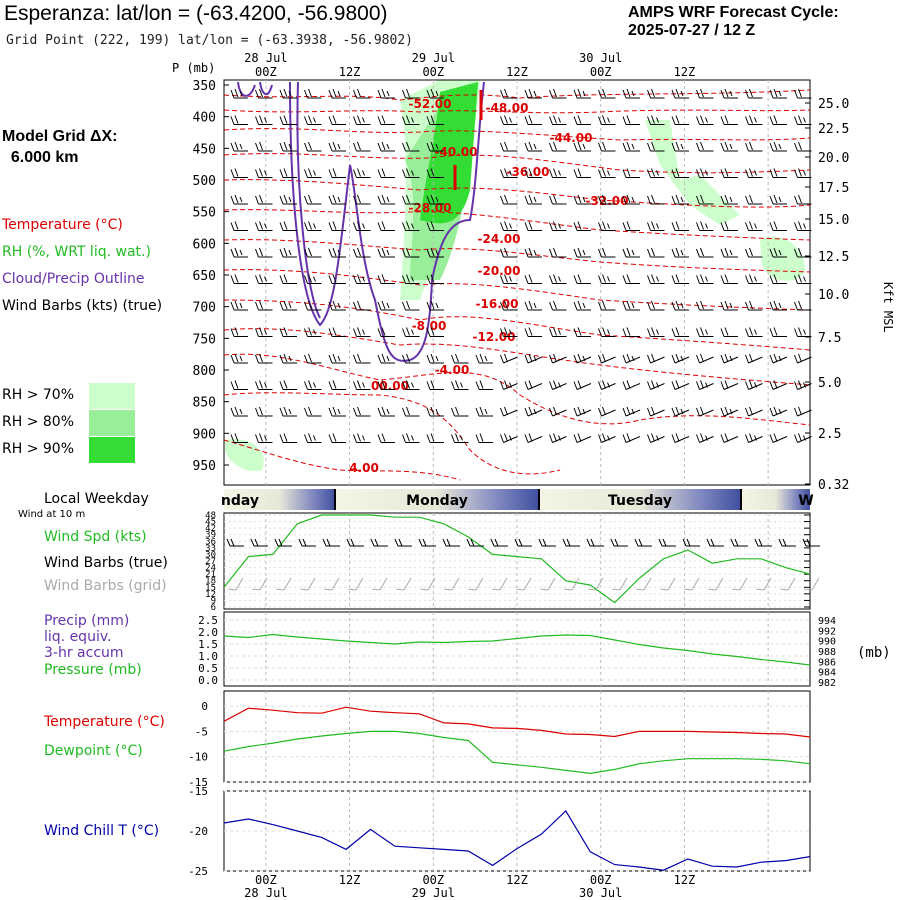 This screenshot has height=900, width=900. Describe the element at coordinates (640, 499) in the screenshot. I see `weekday-segment` at that location.